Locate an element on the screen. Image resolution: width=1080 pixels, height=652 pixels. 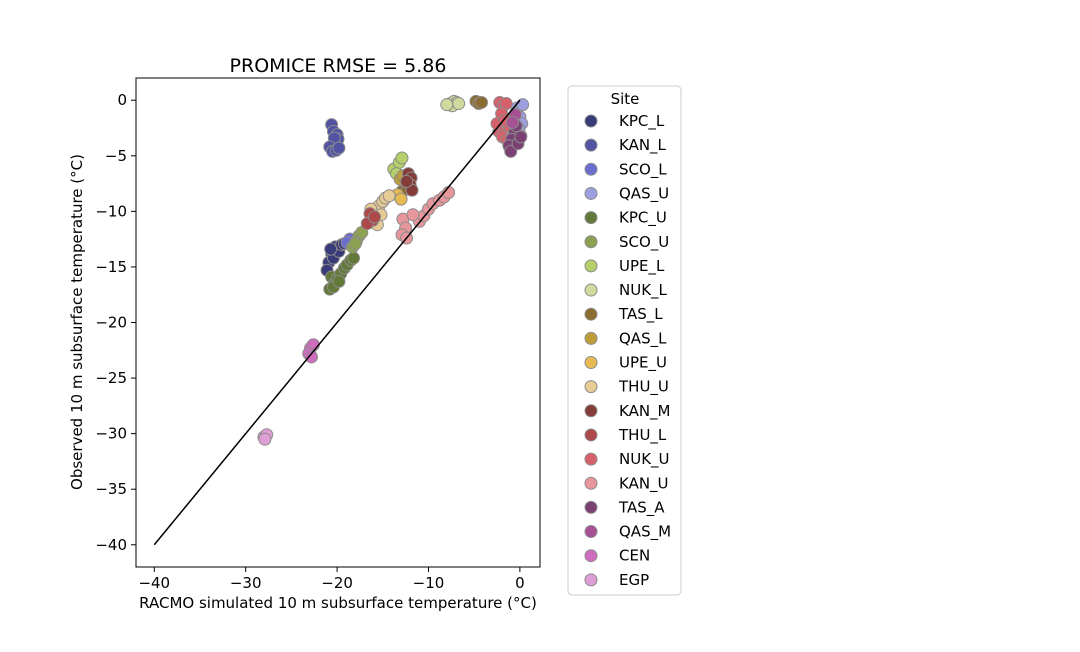
x-axis-ticks: −40 −30 −20 −10 0 is located at coordinates (331, 579).